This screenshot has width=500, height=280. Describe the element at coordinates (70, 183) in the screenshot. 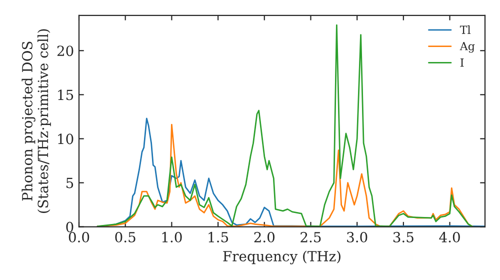

I see `y-tick-label: 5` at that location.